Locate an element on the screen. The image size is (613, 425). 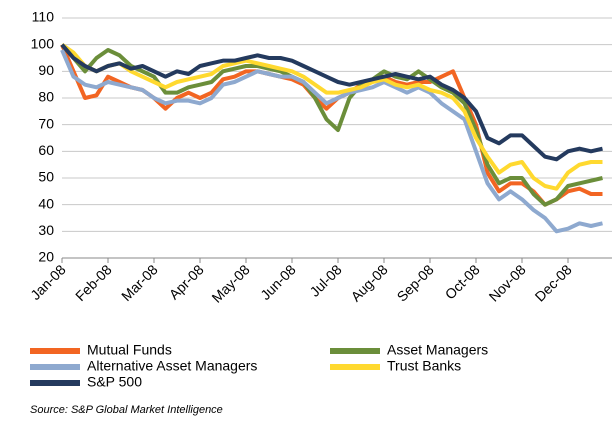
legend-label: S&P 500 is located at coordinates (114, 382).